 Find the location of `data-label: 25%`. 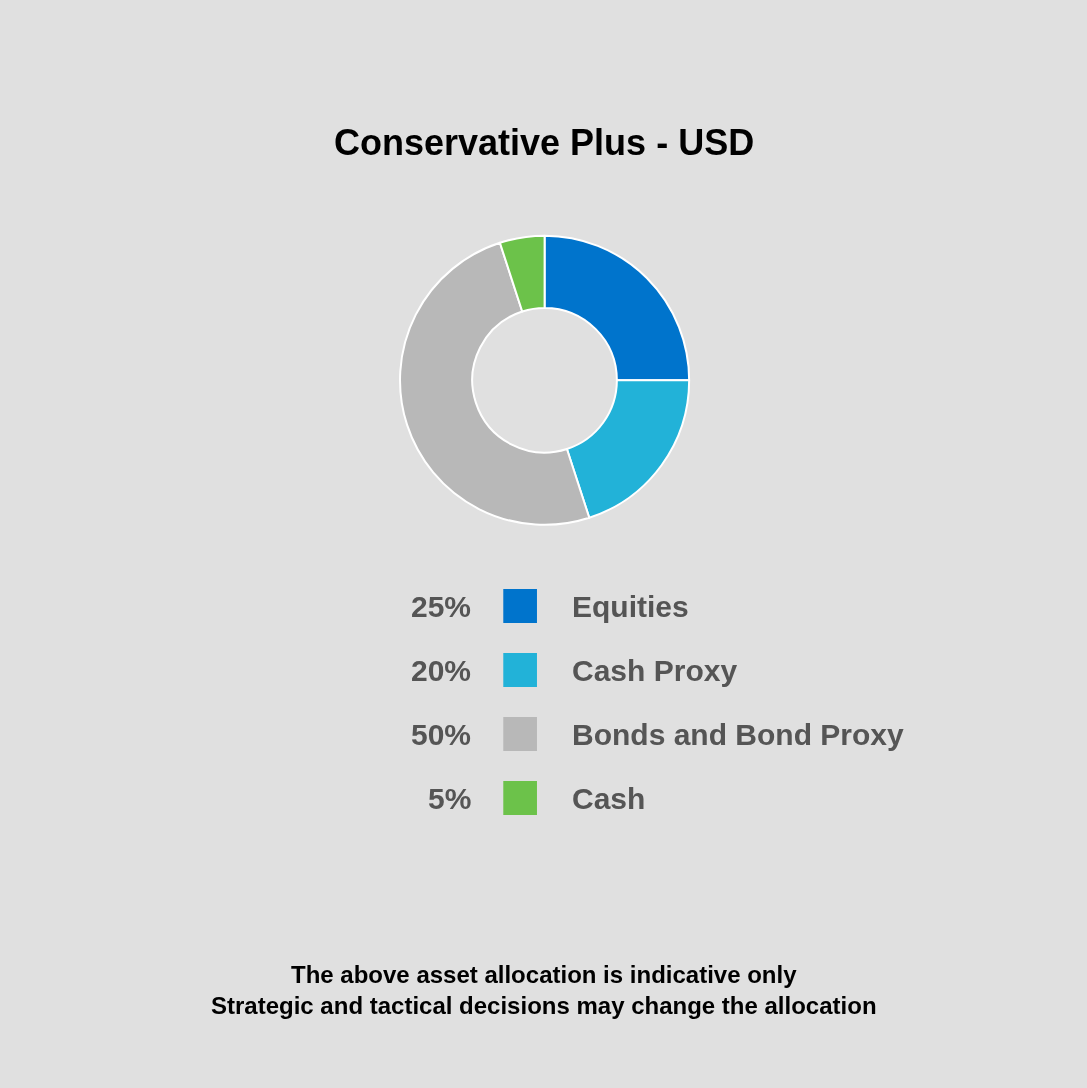

data-label: 25% is located at coordinates (441, 606).